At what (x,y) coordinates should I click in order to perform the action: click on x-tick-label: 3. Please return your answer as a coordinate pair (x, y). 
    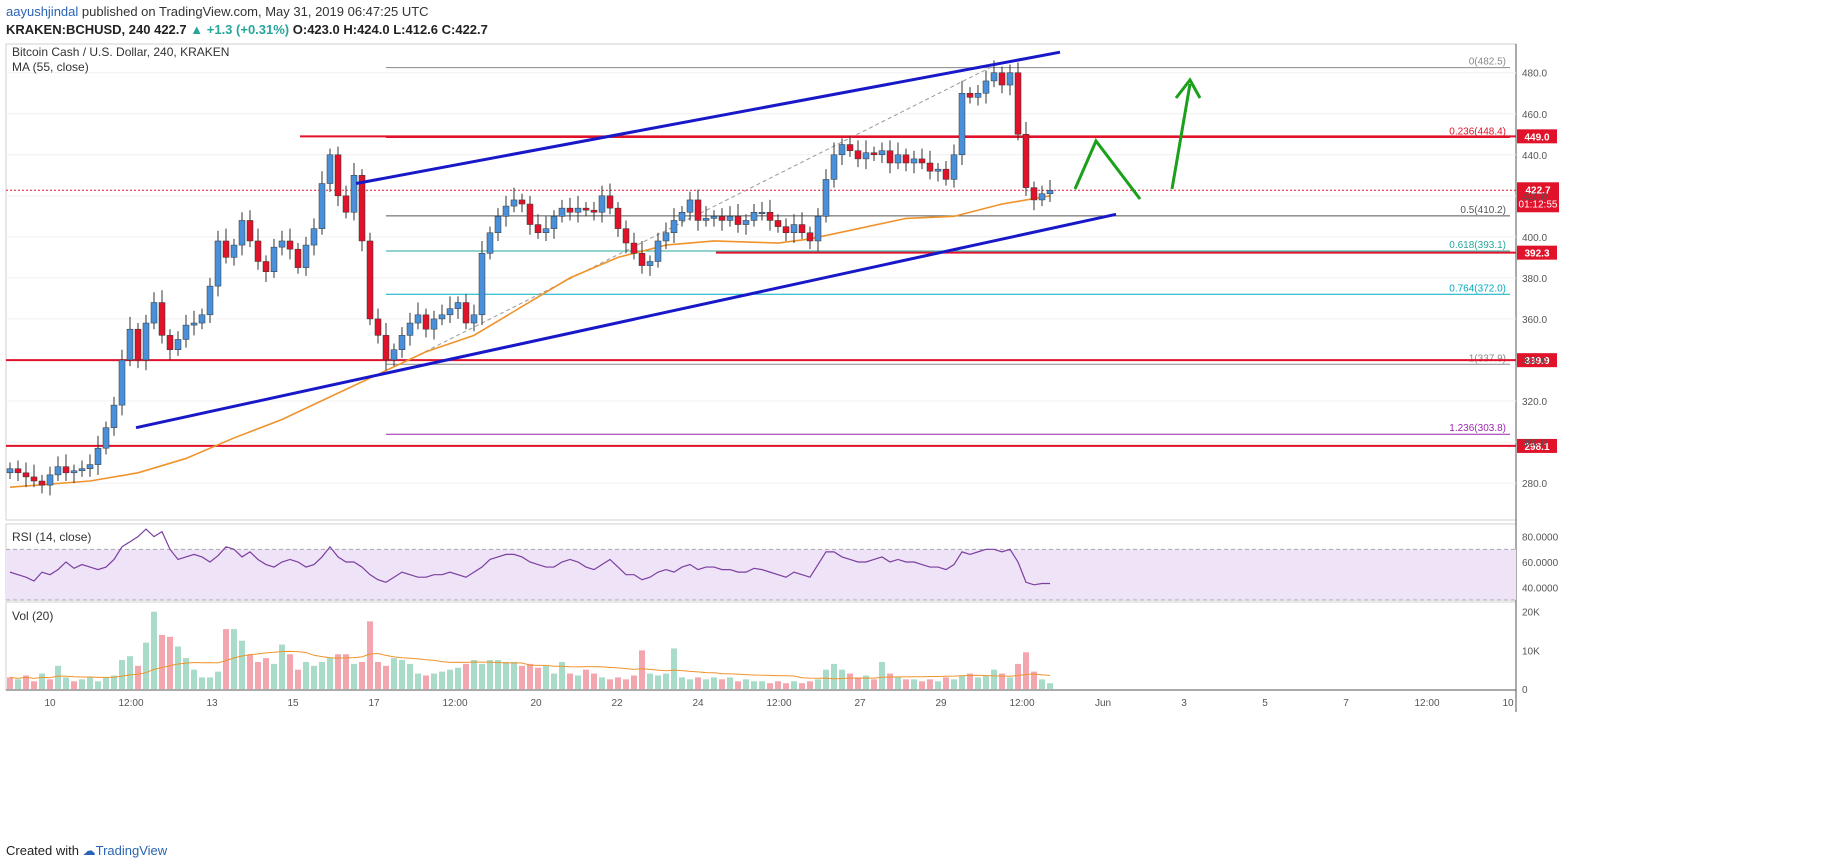
    Looking at the image, I should click on (1184, 703).